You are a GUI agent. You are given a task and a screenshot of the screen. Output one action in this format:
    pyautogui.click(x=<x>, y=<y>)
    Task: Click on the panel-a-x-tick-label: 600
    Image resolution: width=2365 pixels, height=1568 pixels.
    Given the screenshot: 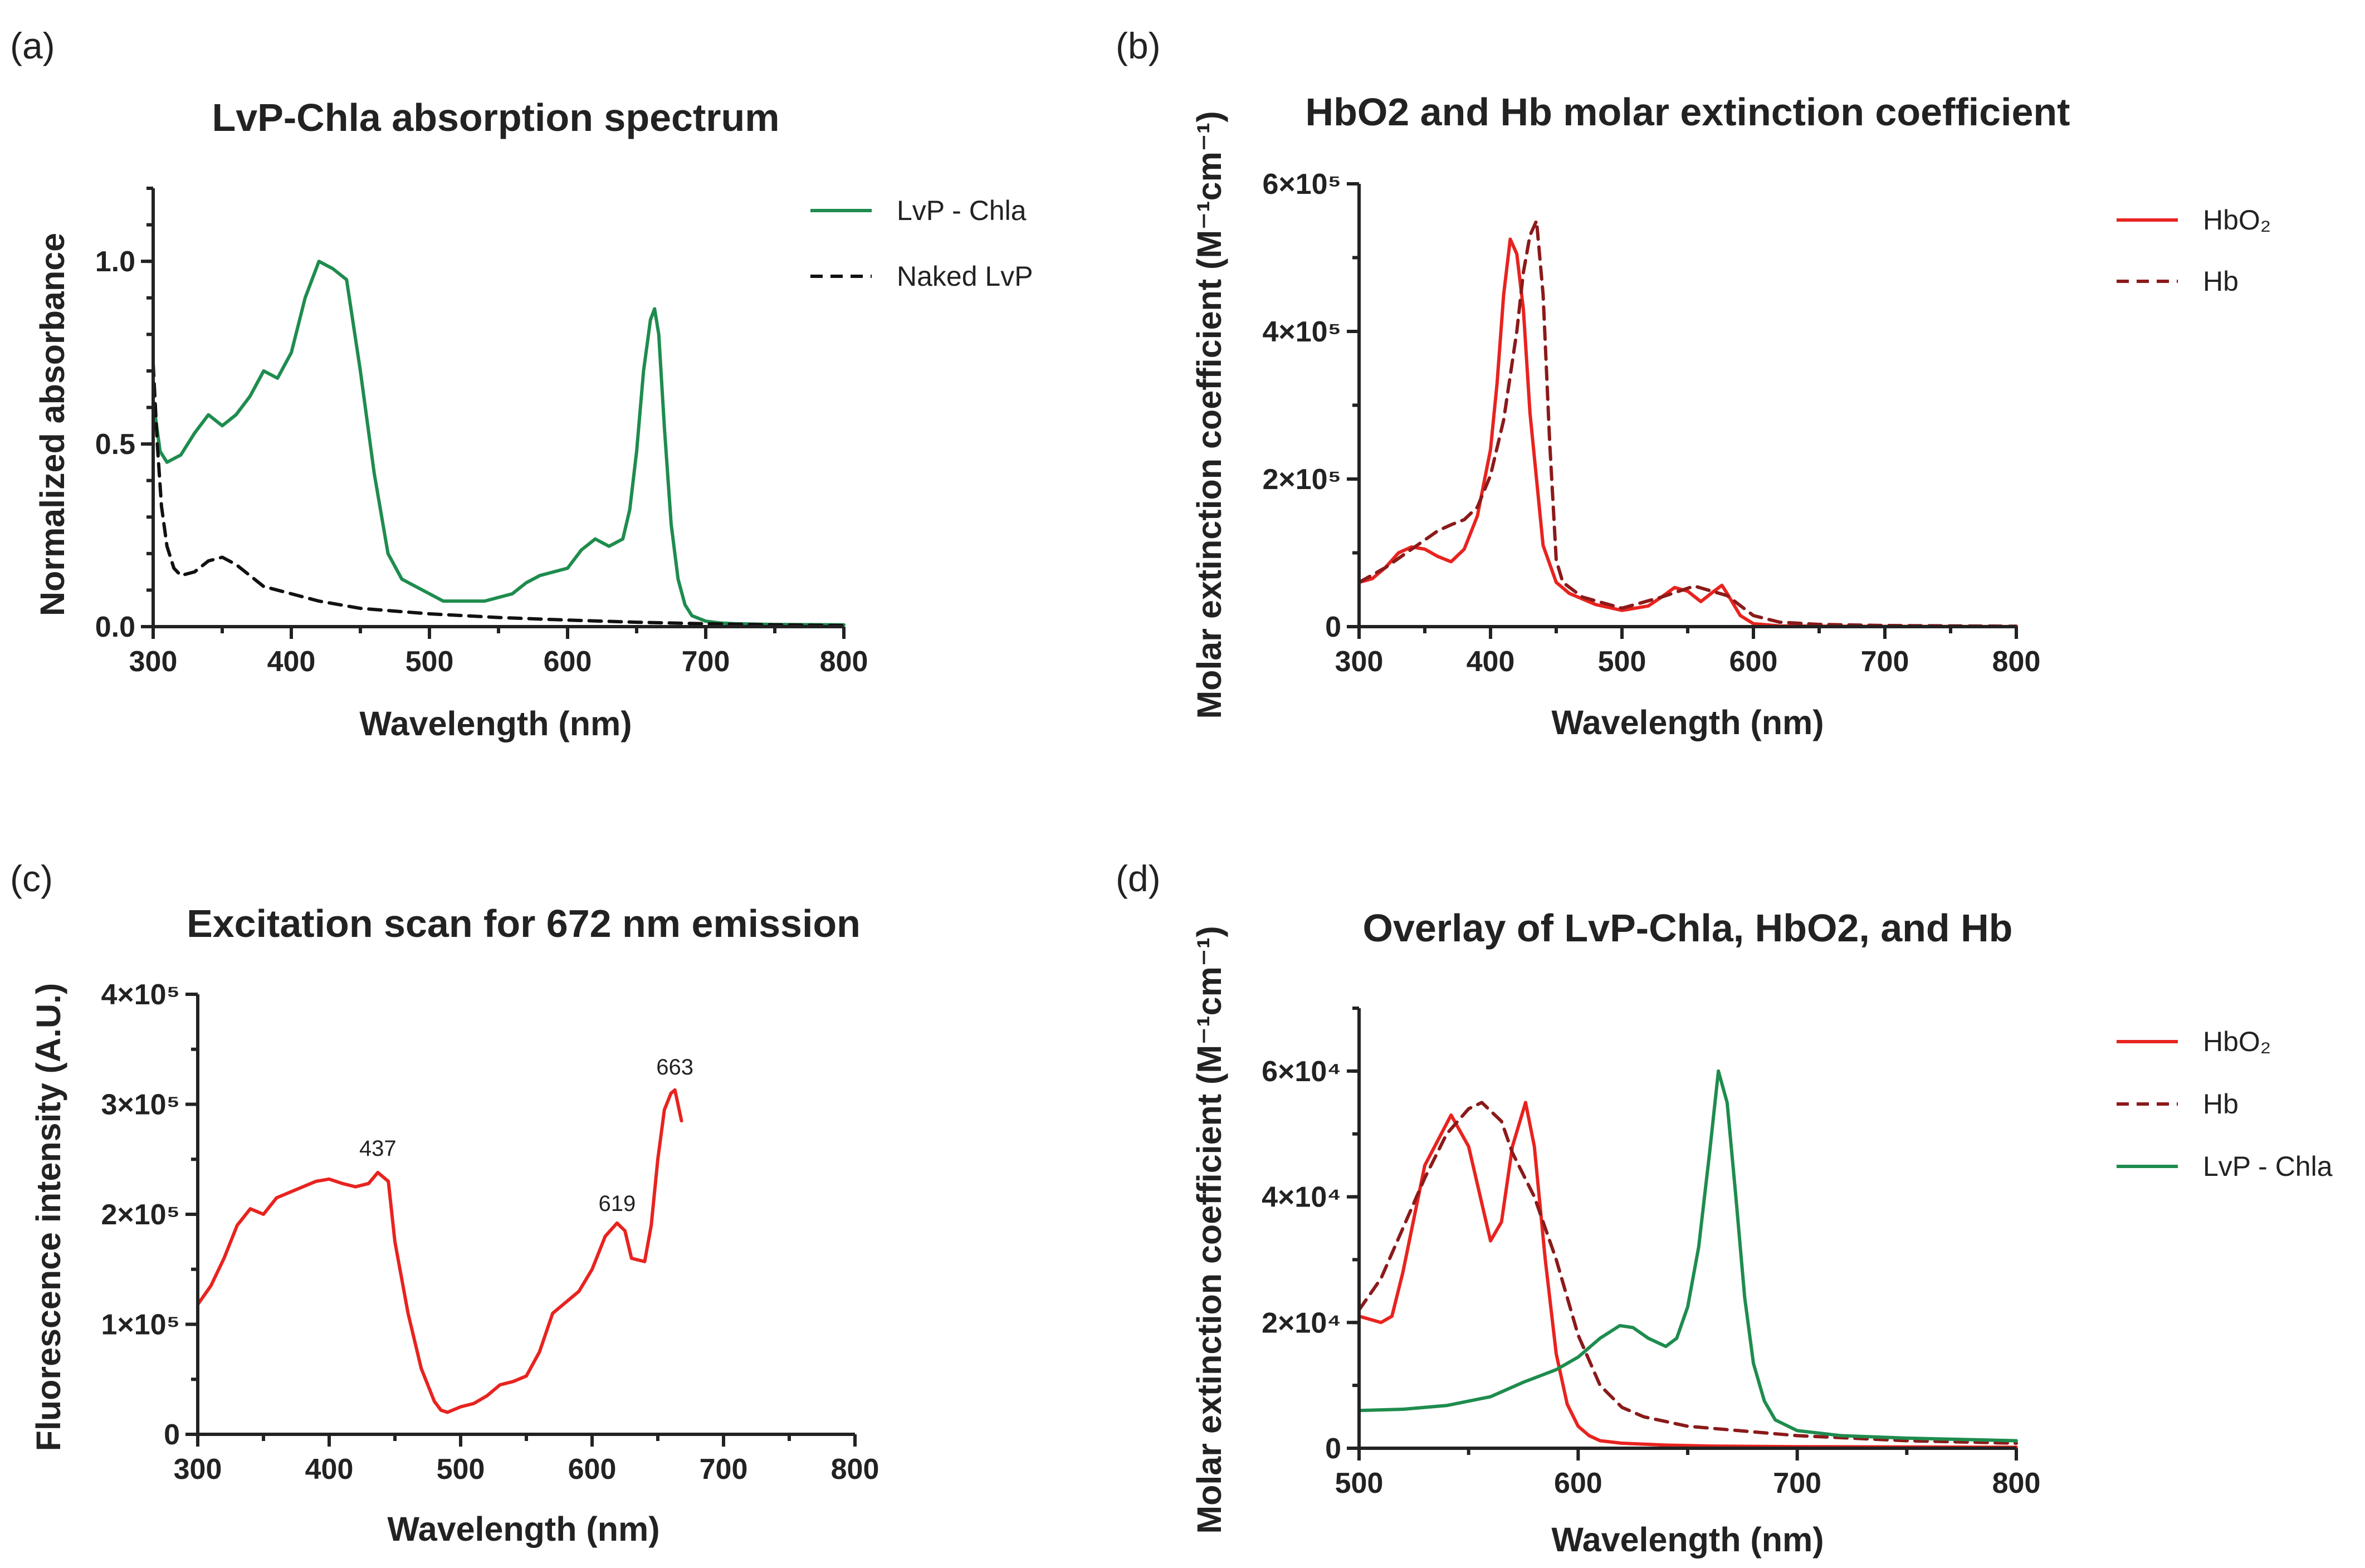 What is the action you would take?
    pyautogui.click(x=568, y=662)
    